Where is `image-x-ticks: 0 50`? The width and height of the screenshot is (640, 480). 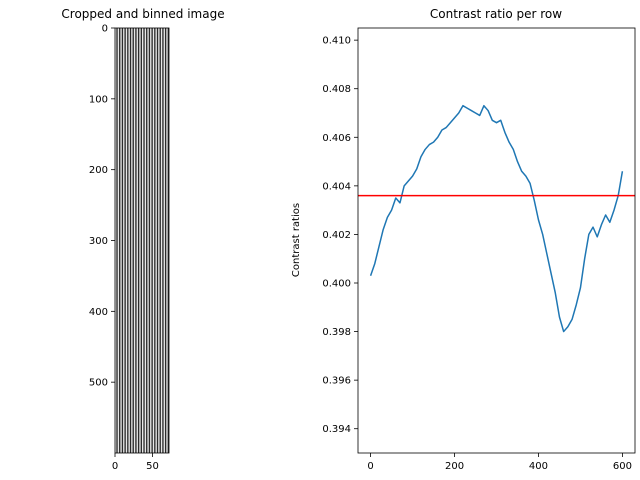
image-x-ticks: 0 50 is located at coordinates (135, 462).